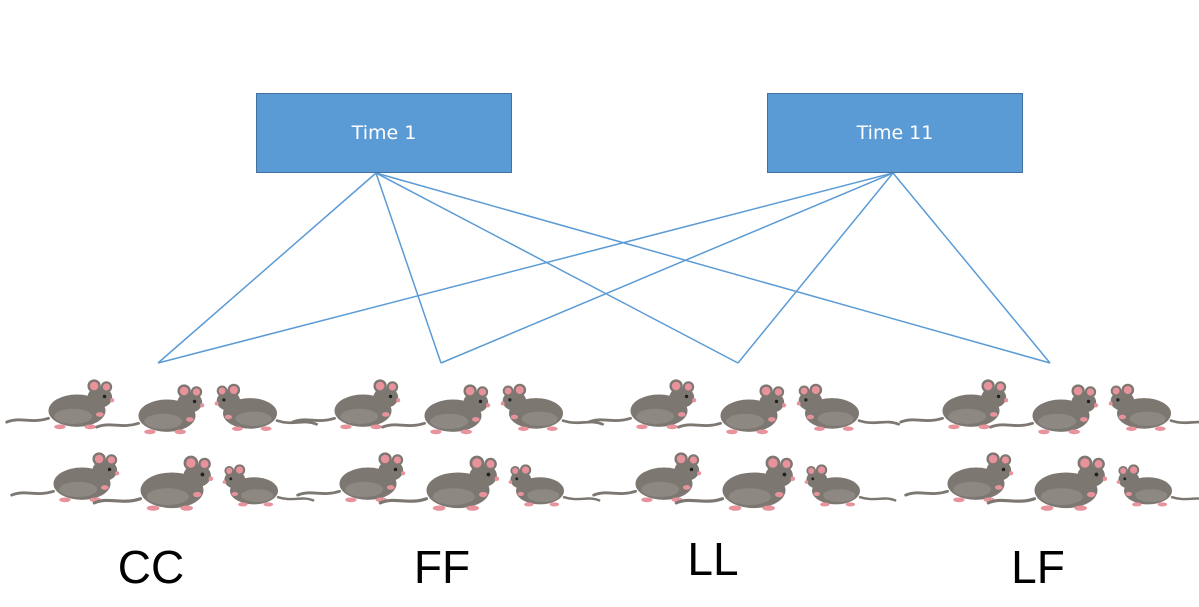 Image resolution: width=1199 pixels, height=607 pixels. I want to click on mouse-cluster-ll, so click(743, 445).